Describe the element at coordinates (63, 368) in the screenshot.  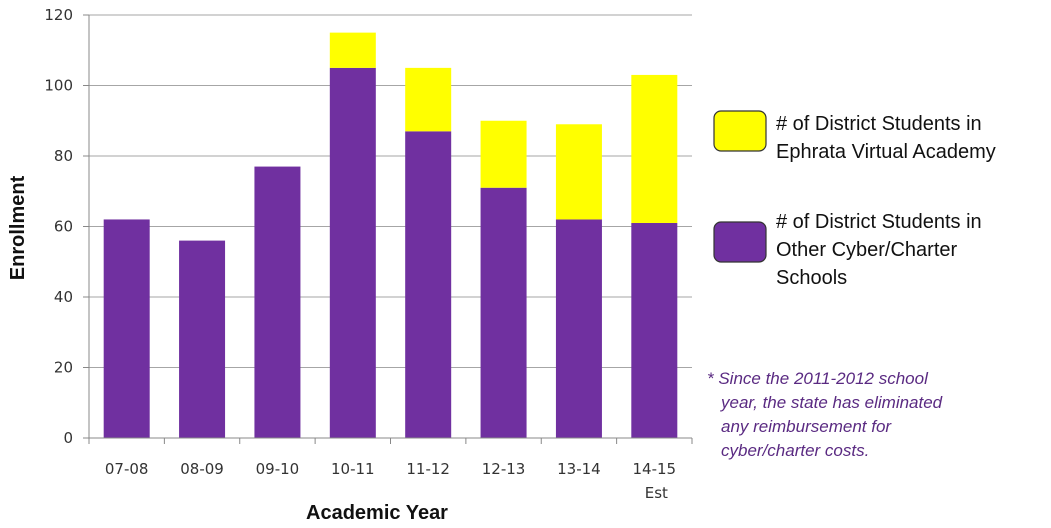
I see `y-tick-label: 20` at that location.